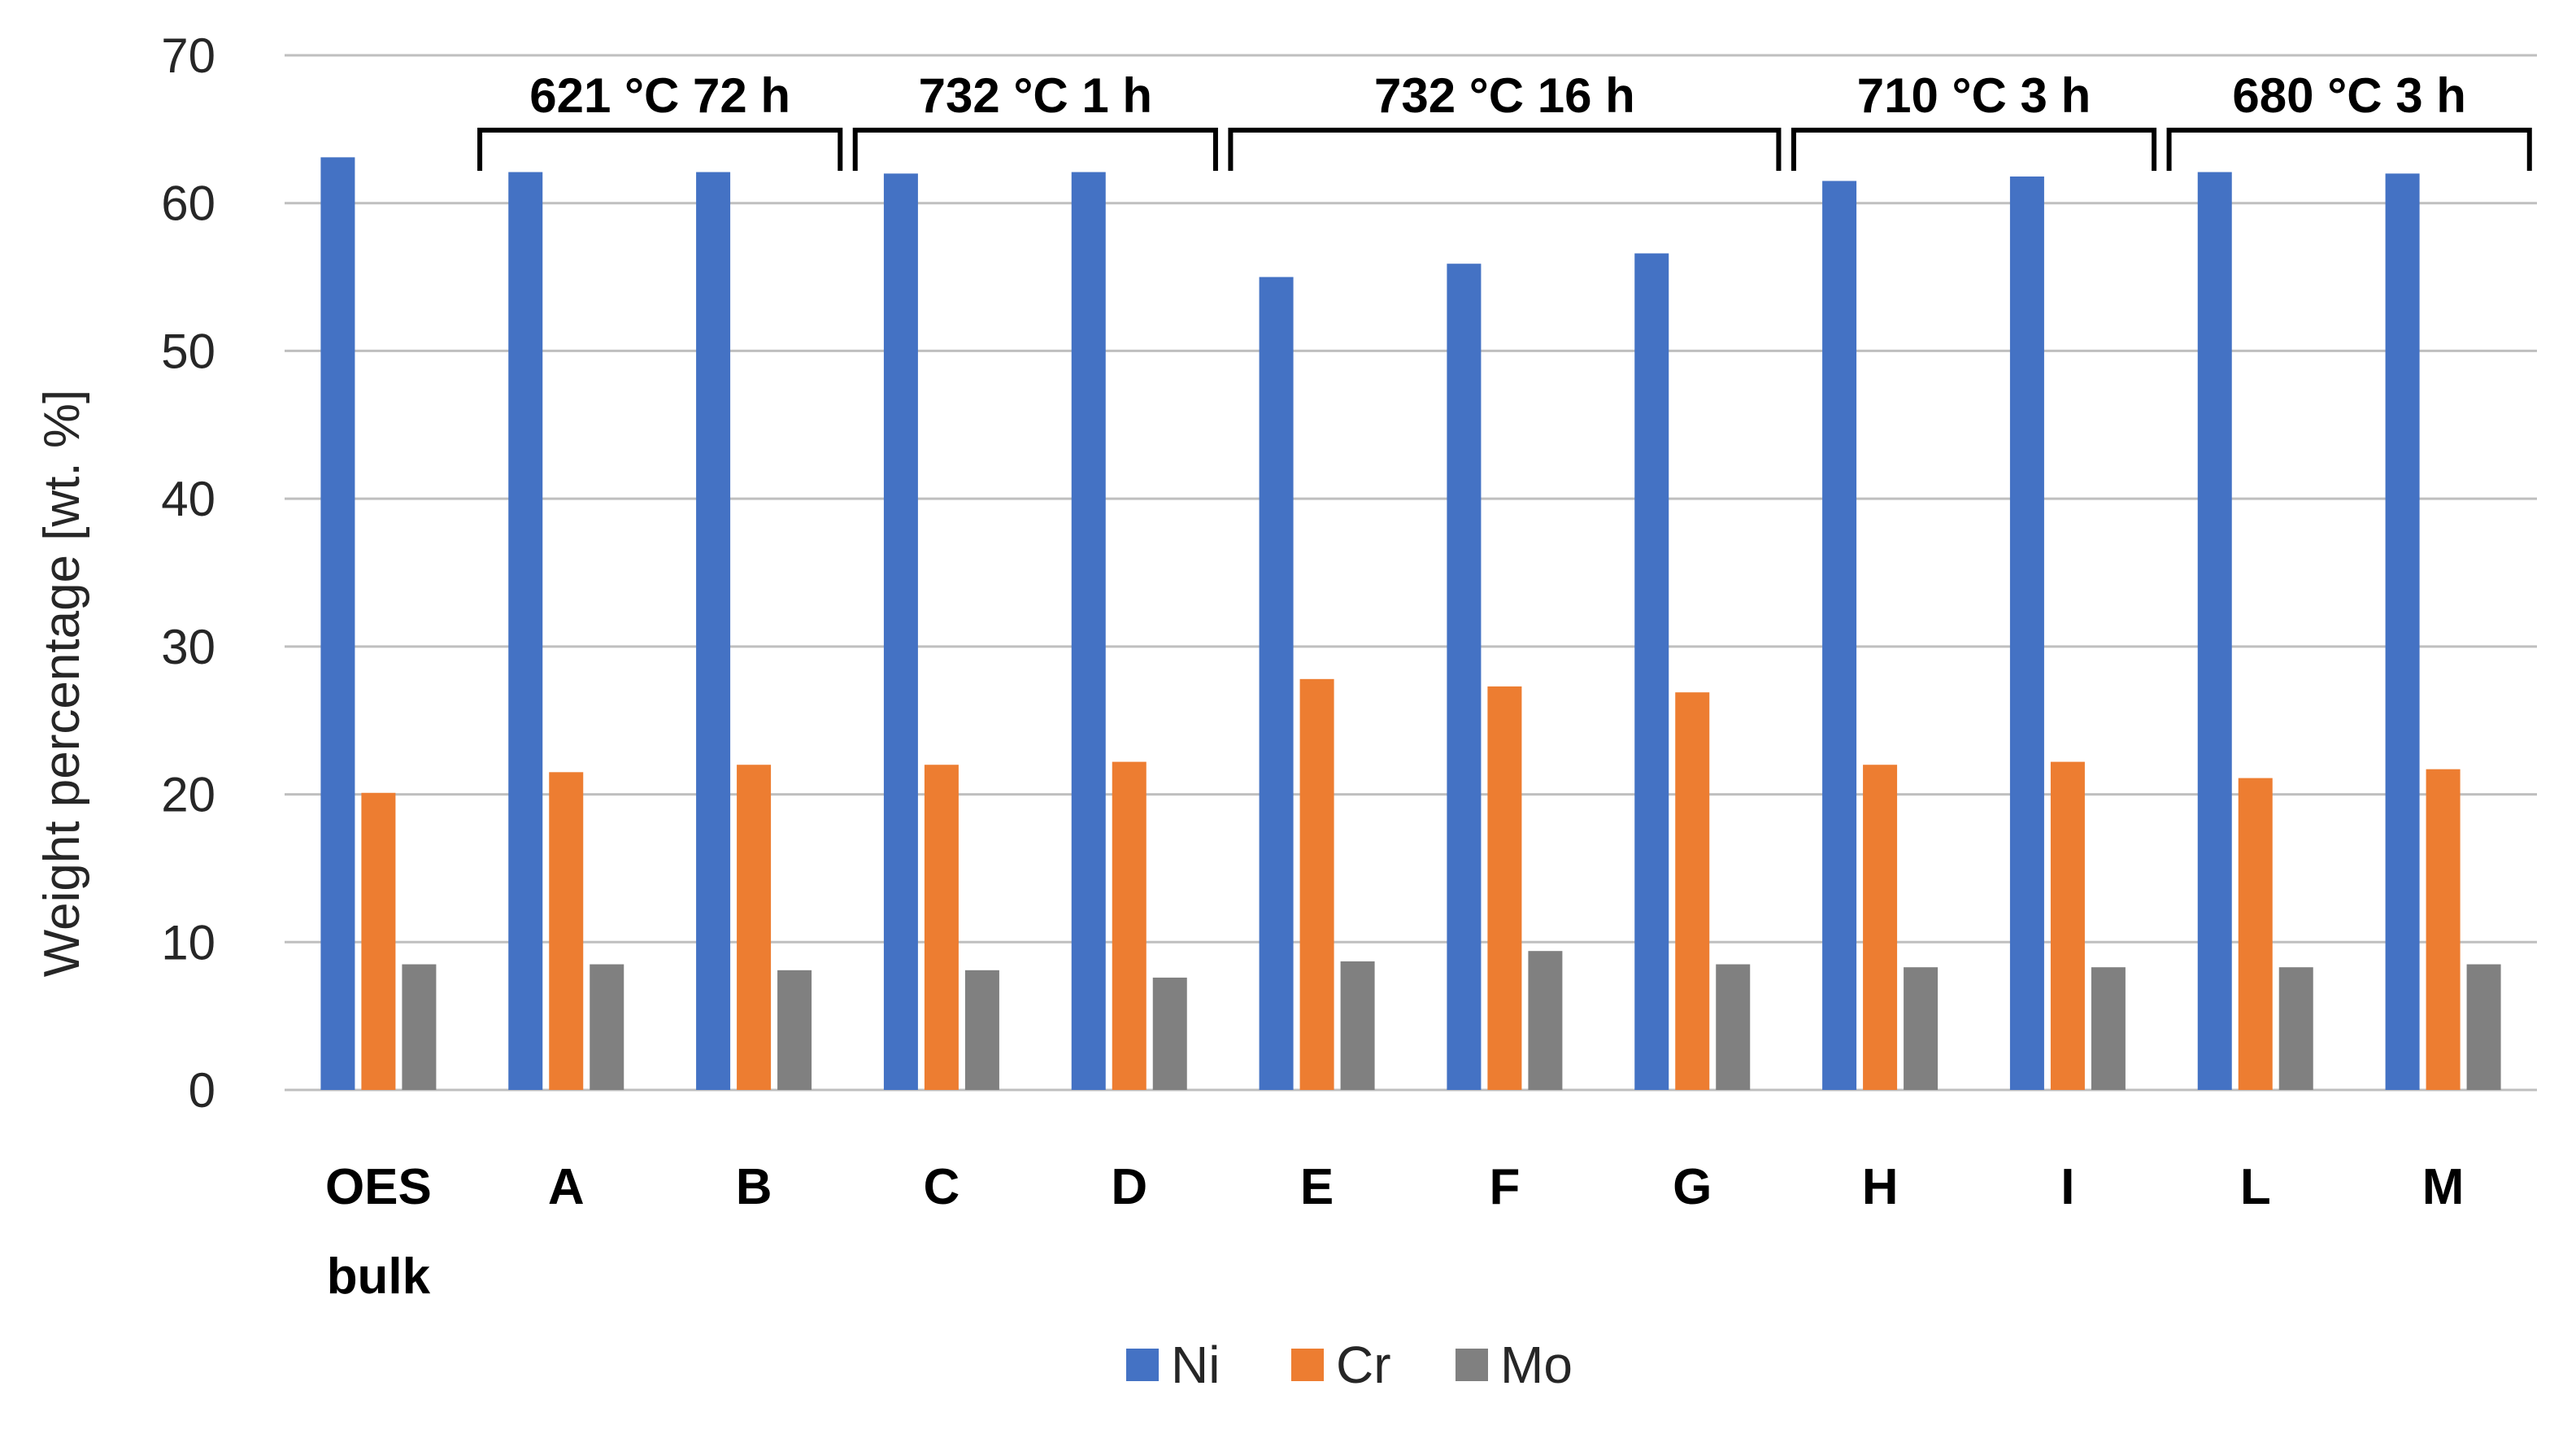 This screenshot has height=1434, width=2576. What do you see at coordinates (202, 1090) in the screenshot?
I see `y-tick-label: 0` at bounding box center [202, 1090].